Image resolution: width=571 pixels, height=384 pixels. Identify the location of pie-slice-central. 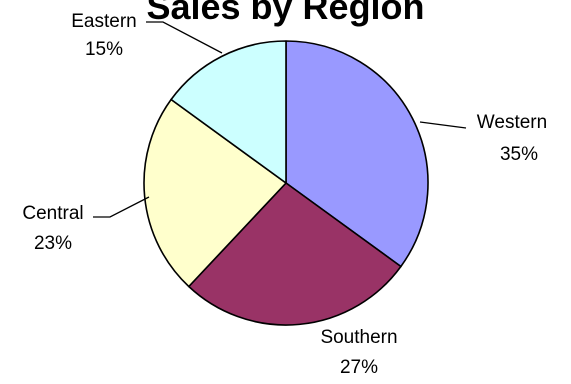
(215, 193).